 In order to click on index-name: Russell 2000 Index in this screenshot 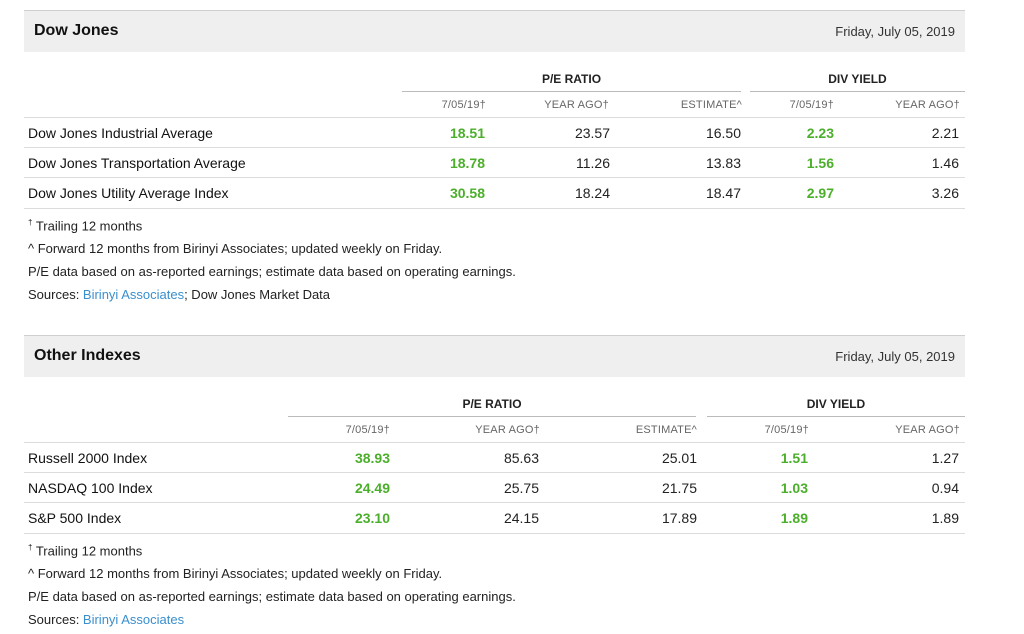, I will do `click(88, 458)`.